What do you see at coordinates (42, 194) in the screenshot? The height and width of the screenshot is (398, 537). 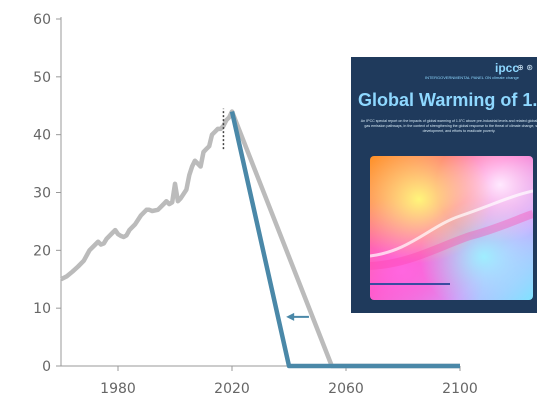 I see `y-tick-label: 30` at bounding box center [42, 194].